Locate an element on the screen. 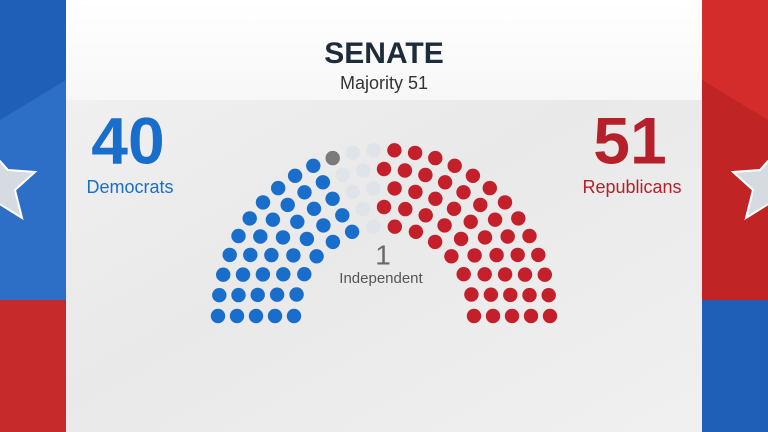  count-label: 1 is located at coordinates (383, 254).